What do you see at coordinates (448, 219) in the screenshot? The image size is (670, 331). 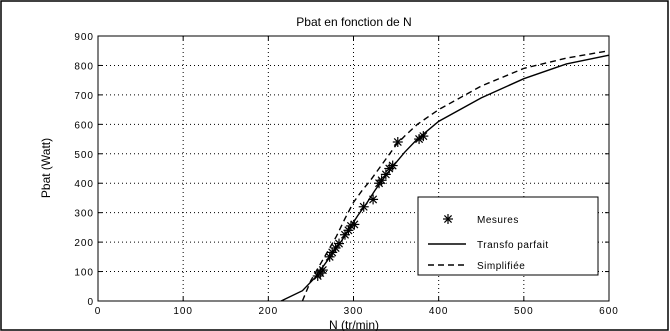 I see `legend-marker-icon` at bounding box center [448, 219].